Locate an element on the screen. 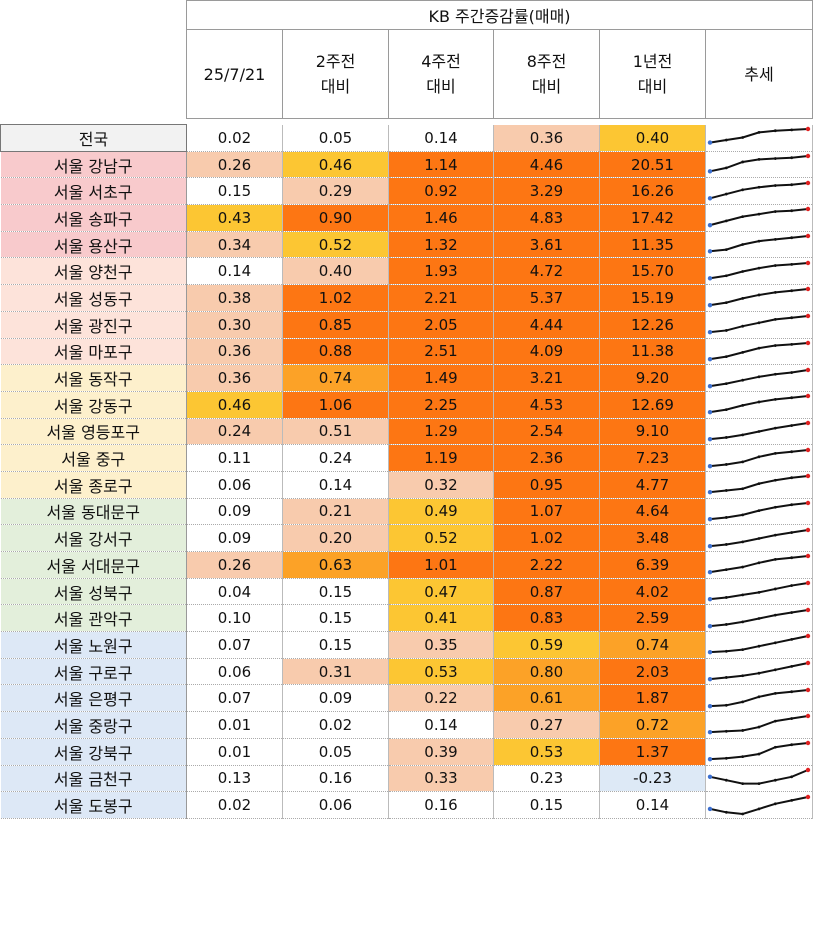 This screenshot has width=827, height=945. region-name: 서울 마포구 is located at coordinates (93, 352).